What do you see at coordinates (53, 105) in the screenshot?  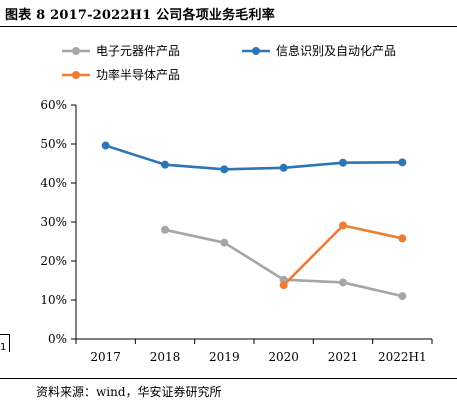 I see `y-tick-label: 60%` at bounding box center [53, 105].